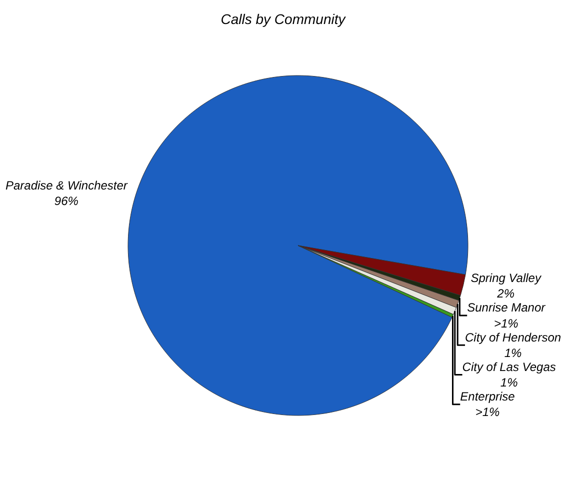 The image size is (566, 481). What do you see at coordinates (66, 185) in the screenshot?
I see `slice-label: Paradise & Winchester` at bounding box center [66, 185].